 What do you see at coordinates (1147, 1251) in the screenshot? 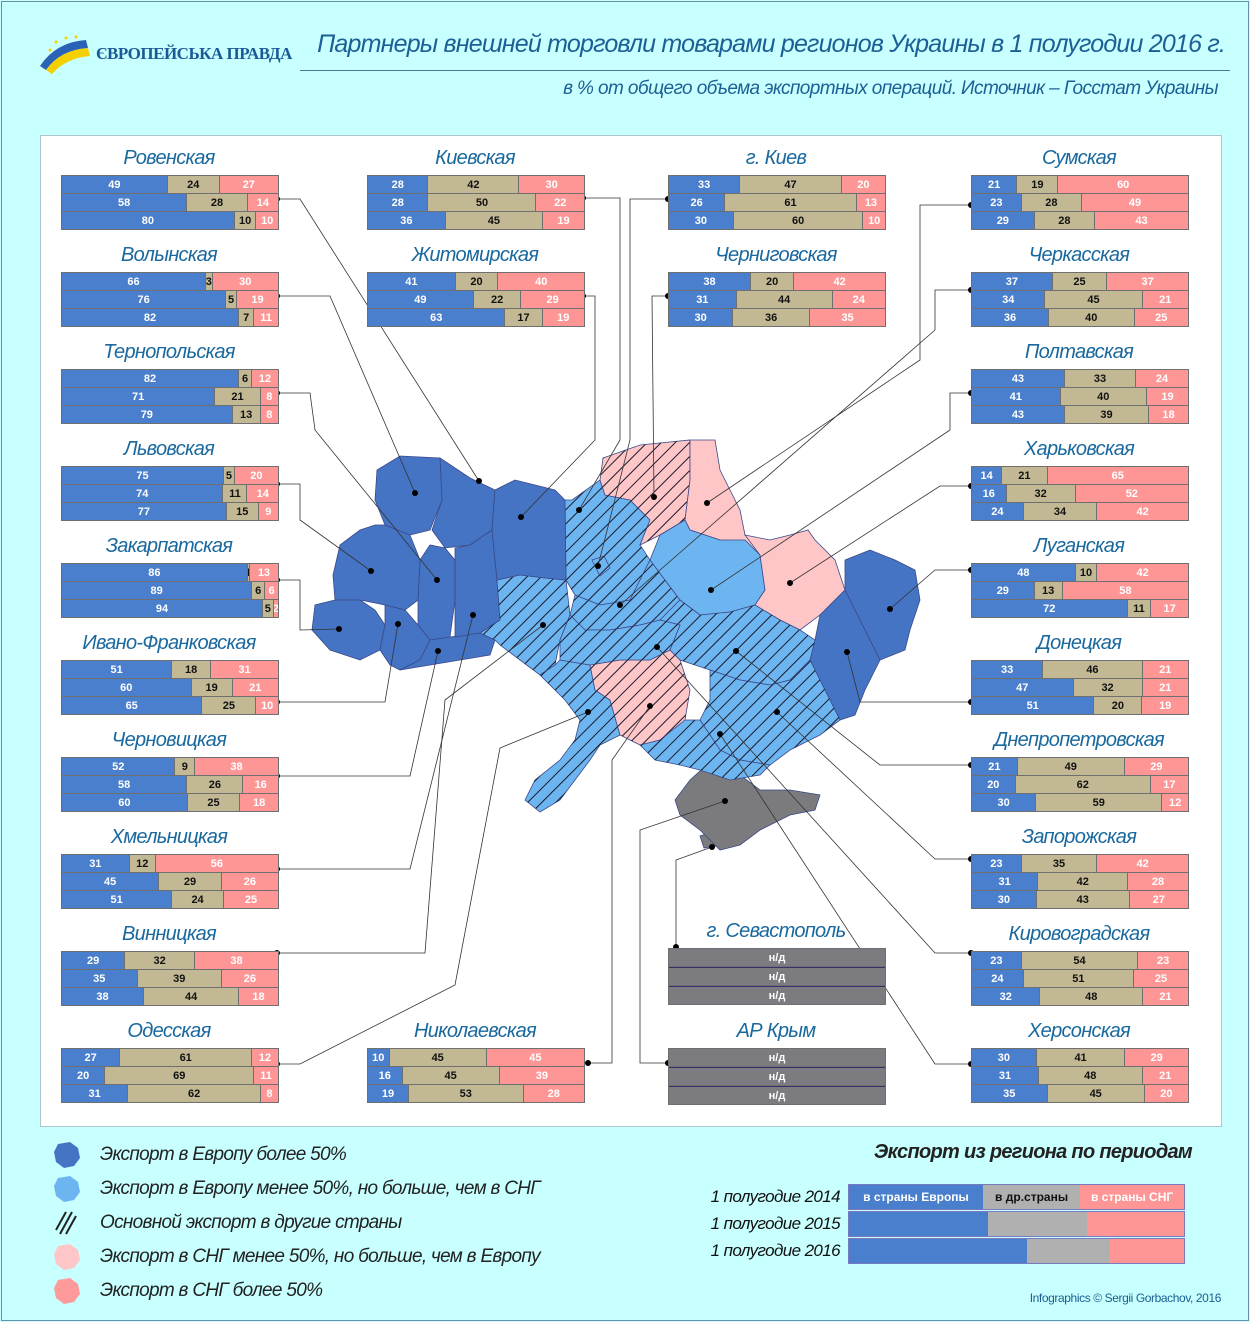
I see `cis-segment` at bounding box center [1147, 1251].